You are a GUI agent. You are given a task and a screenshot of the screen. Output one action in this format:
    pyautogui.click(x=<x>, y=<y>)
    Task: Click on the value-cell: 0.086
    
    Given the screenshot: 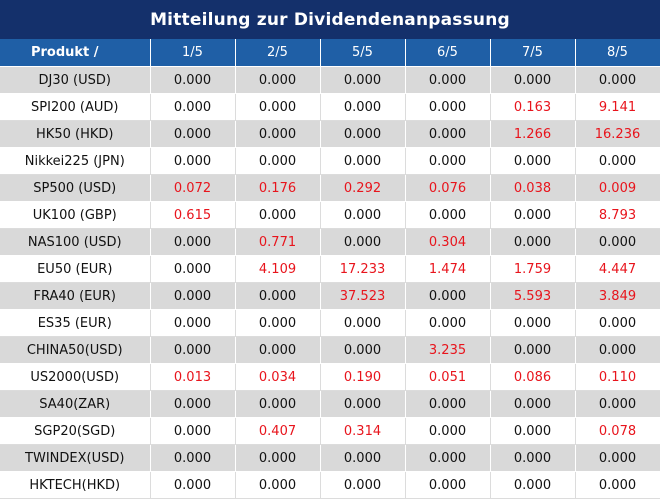 What is the action you would take?
    pyautogui.click(x=533, y=377)
    